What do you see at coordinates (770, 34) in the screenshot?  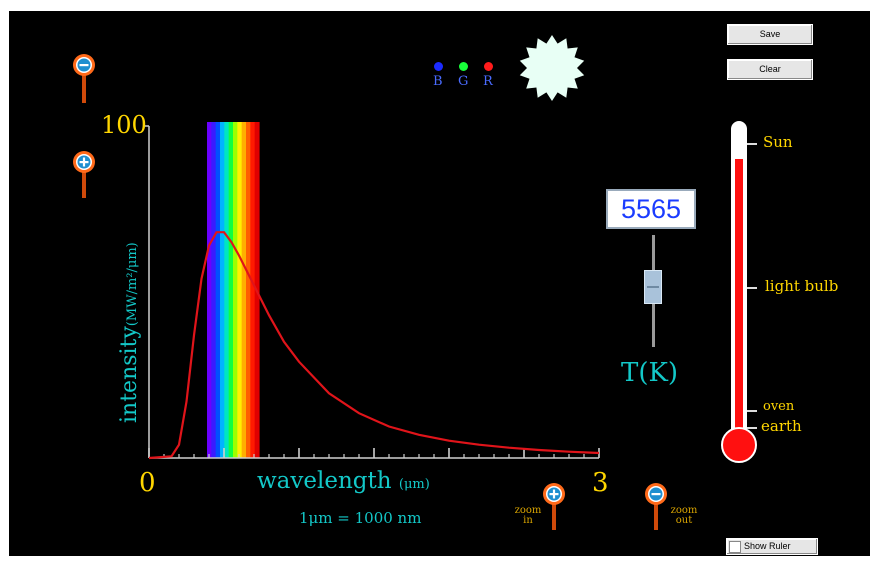 I see `save-button: Save` at bounding box center [770, 34].